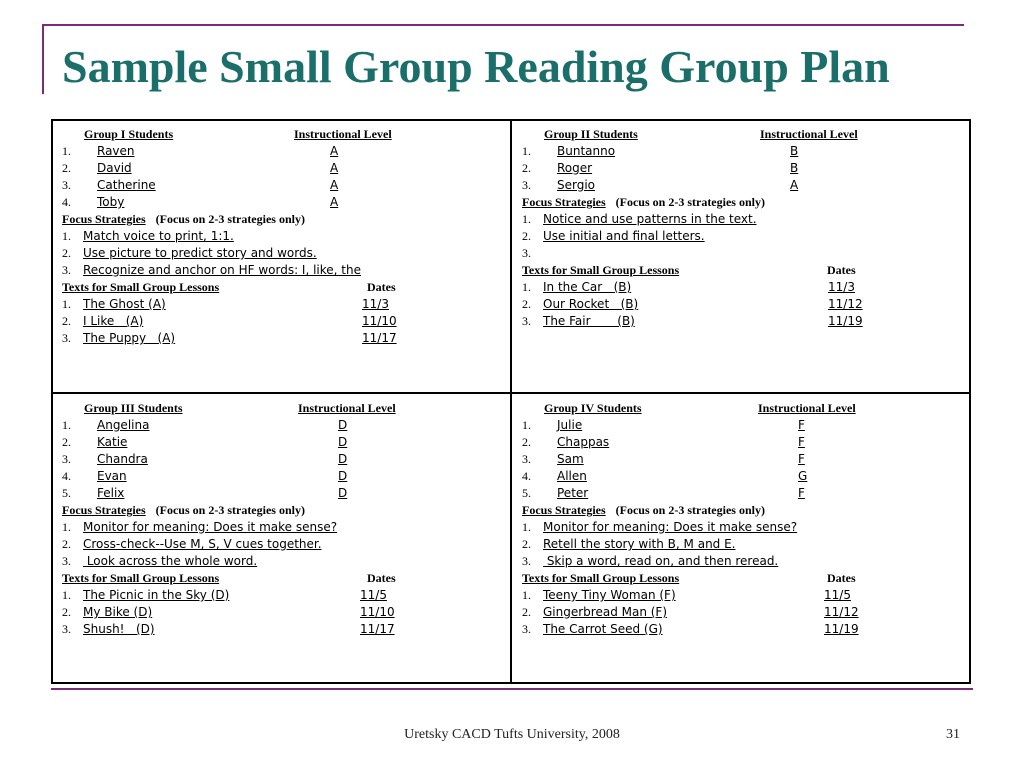 This screenshot has height=768, width=1024. I want to click on strategy-number: 3., so click(526, 253).